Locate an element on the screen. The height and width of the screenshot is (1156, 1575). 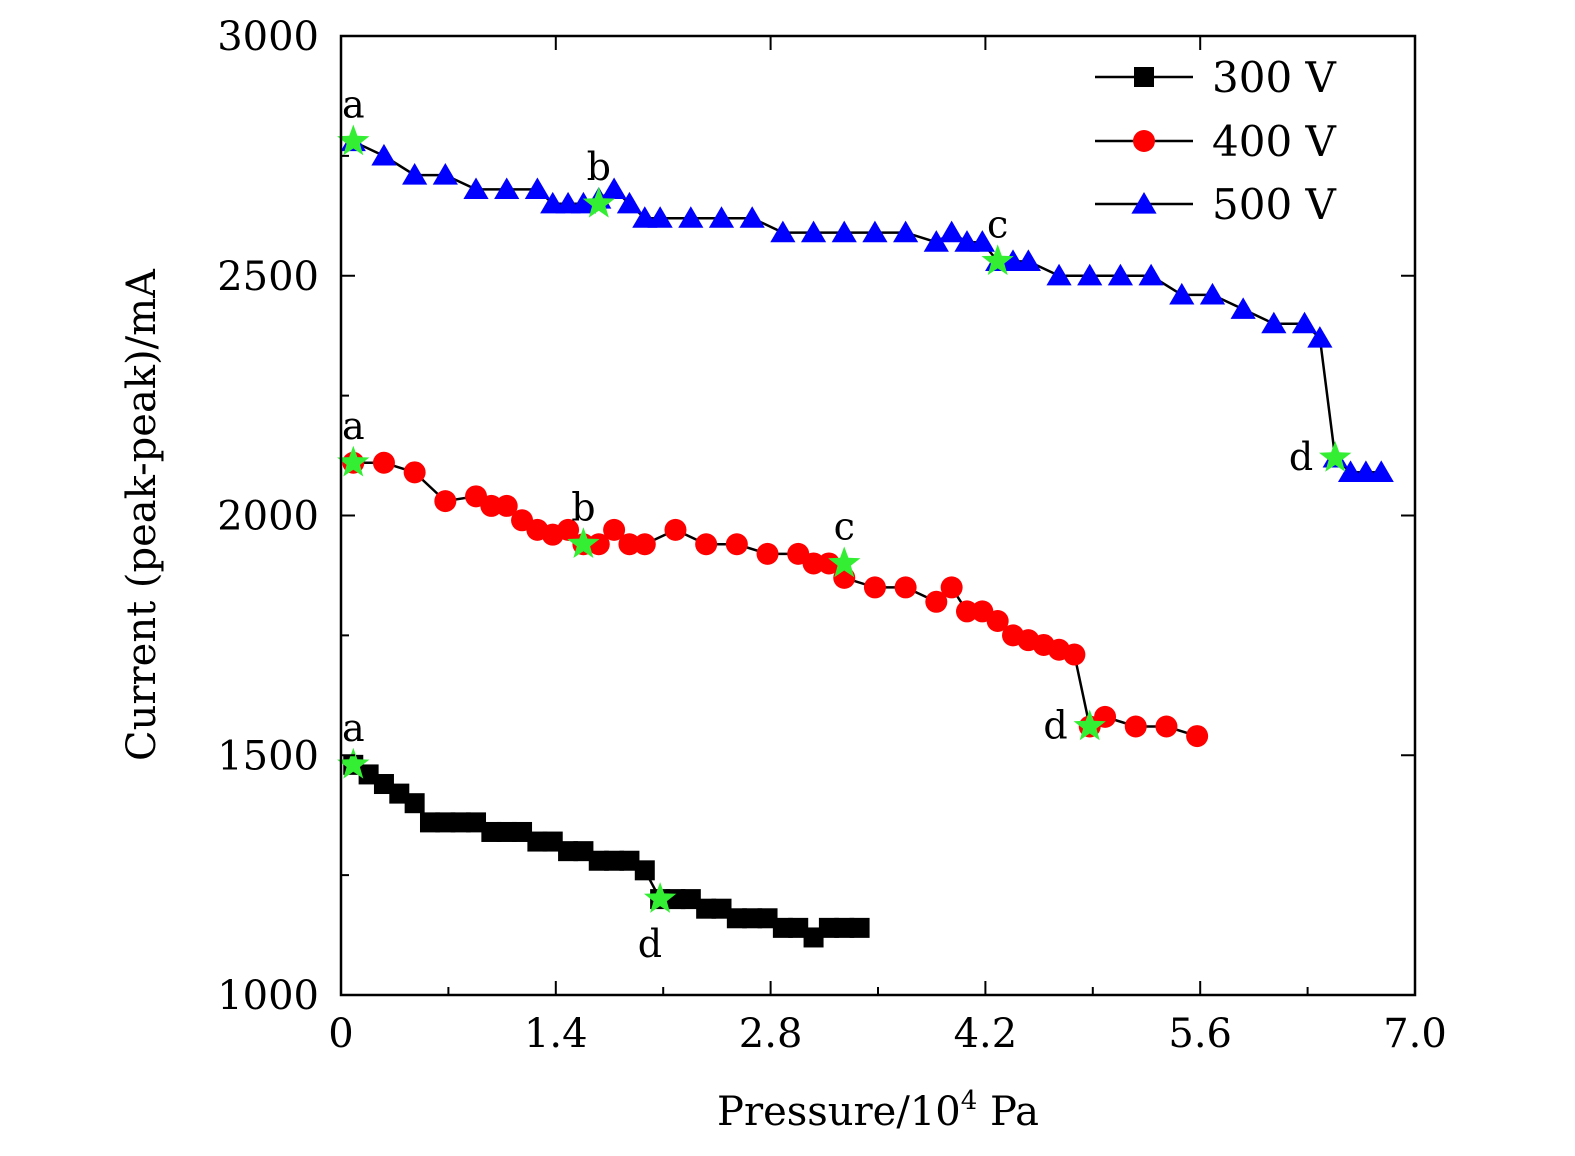
legend-entry-300v: 300 V is located at coordinates (1216, 77).